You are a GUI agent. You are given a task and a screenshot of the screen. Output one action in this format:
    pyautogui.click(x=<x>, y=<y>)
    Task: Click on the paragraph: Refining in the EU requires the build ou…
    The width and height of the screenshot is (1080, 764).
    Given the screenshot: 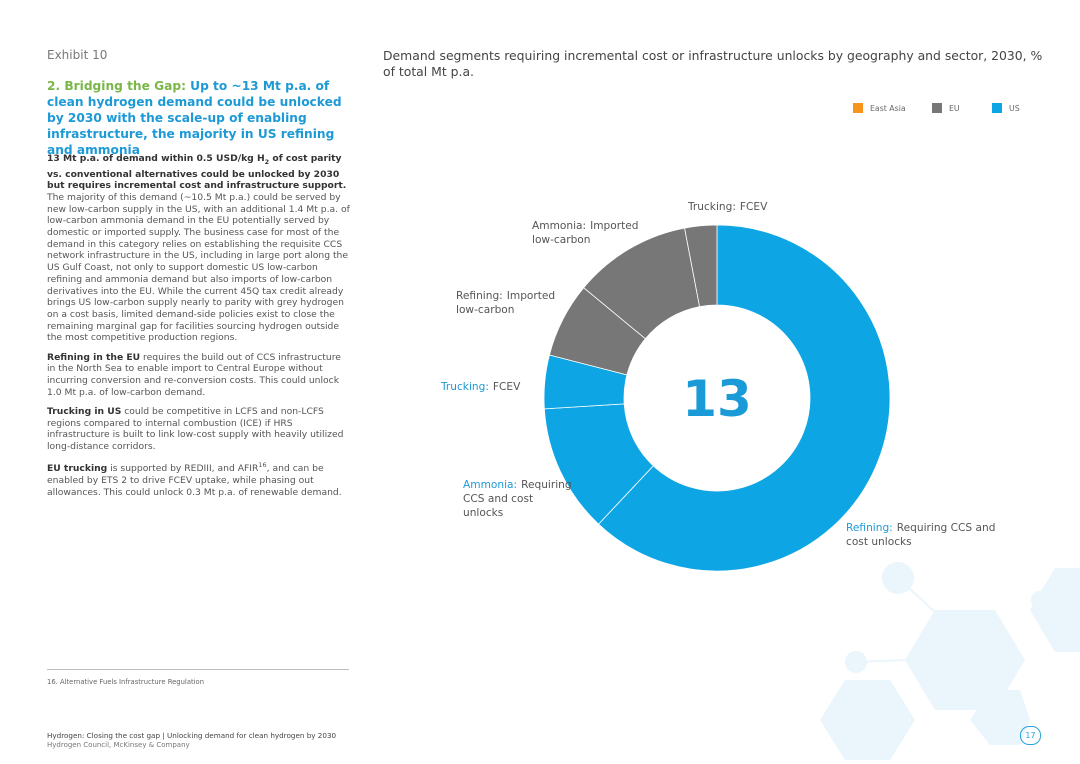 What is the action you would take?
    pyautogui.click(x=199, y=375)
    